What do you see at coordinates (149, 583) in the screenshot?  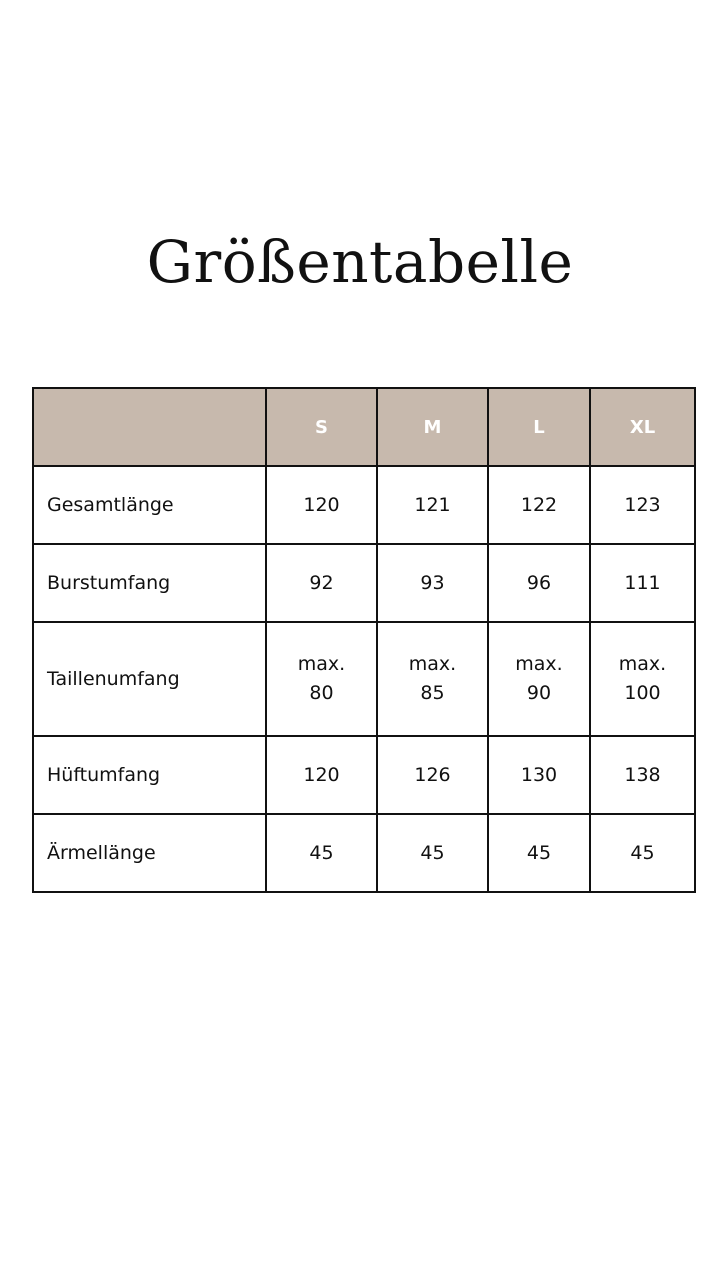 I see `row-label: Burstumfang` at bounding box center [149, 583].